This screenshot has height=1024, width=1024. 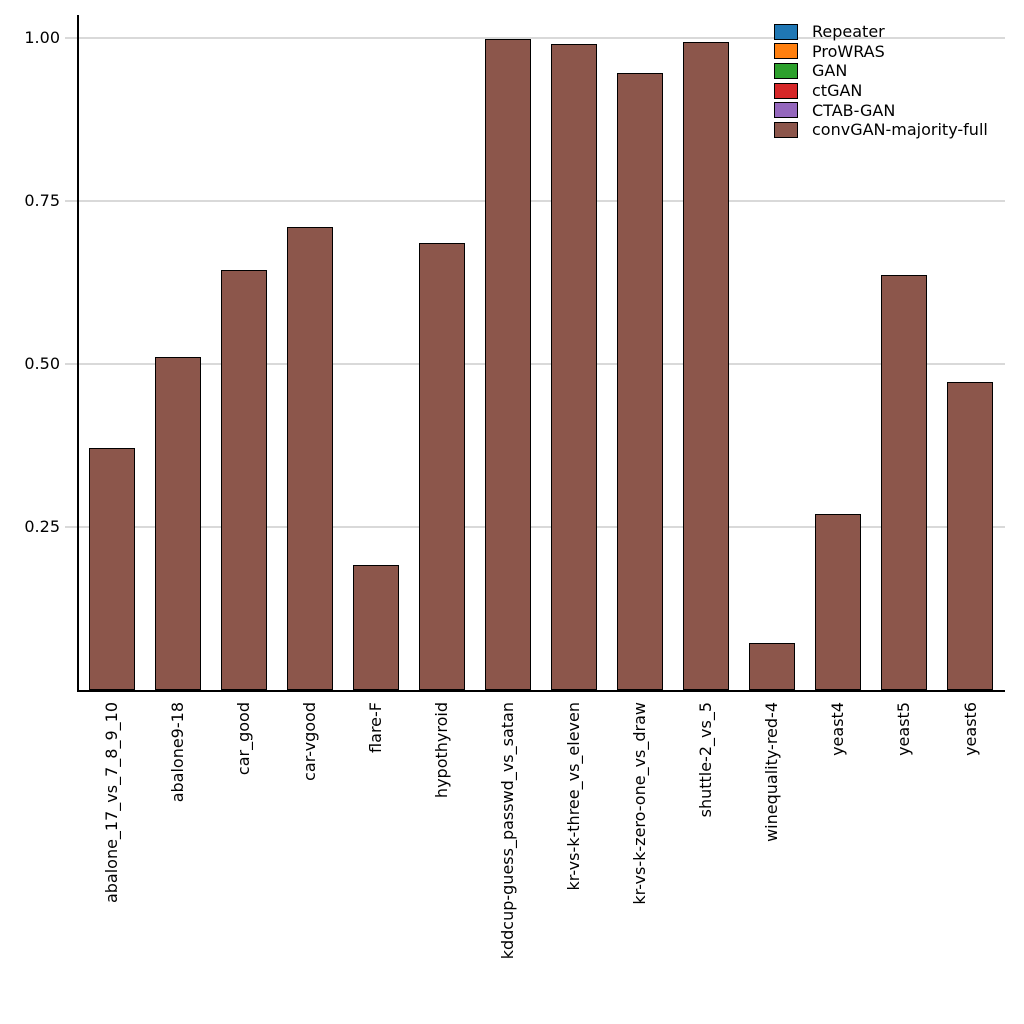 I want to click on x-tick-label-yeast6: yeast6, so click(x=970, y=729).